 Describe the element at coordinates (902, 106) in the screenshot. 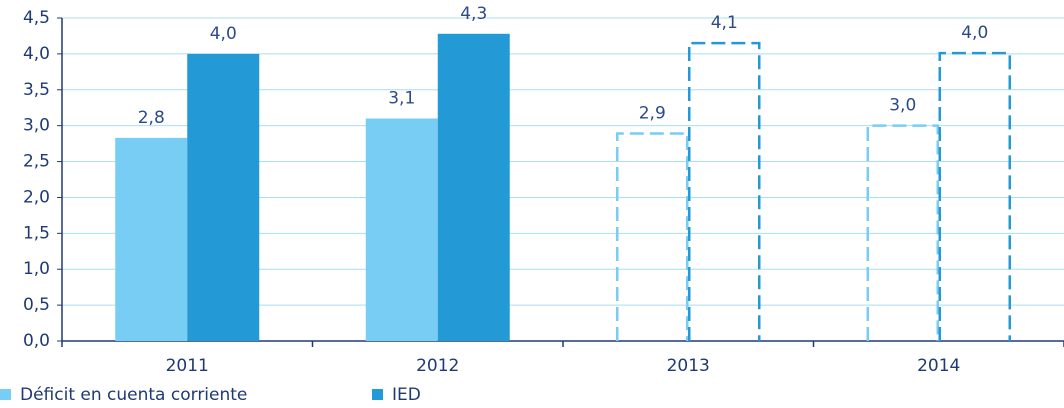

I see `data-label: 3,0` at that location.